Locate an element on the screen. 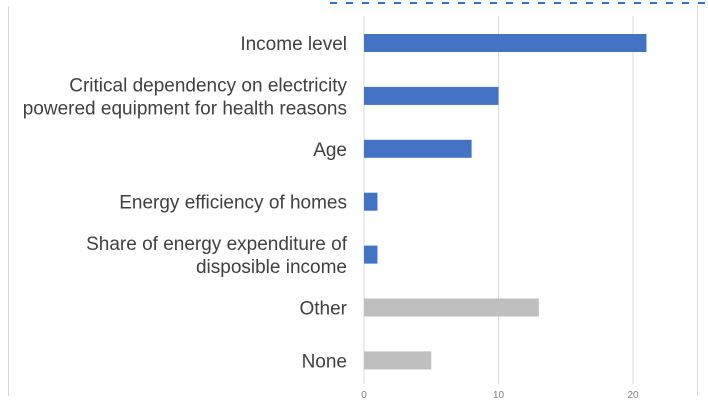  category-label-line: Age is located at coordinates (330, 150).